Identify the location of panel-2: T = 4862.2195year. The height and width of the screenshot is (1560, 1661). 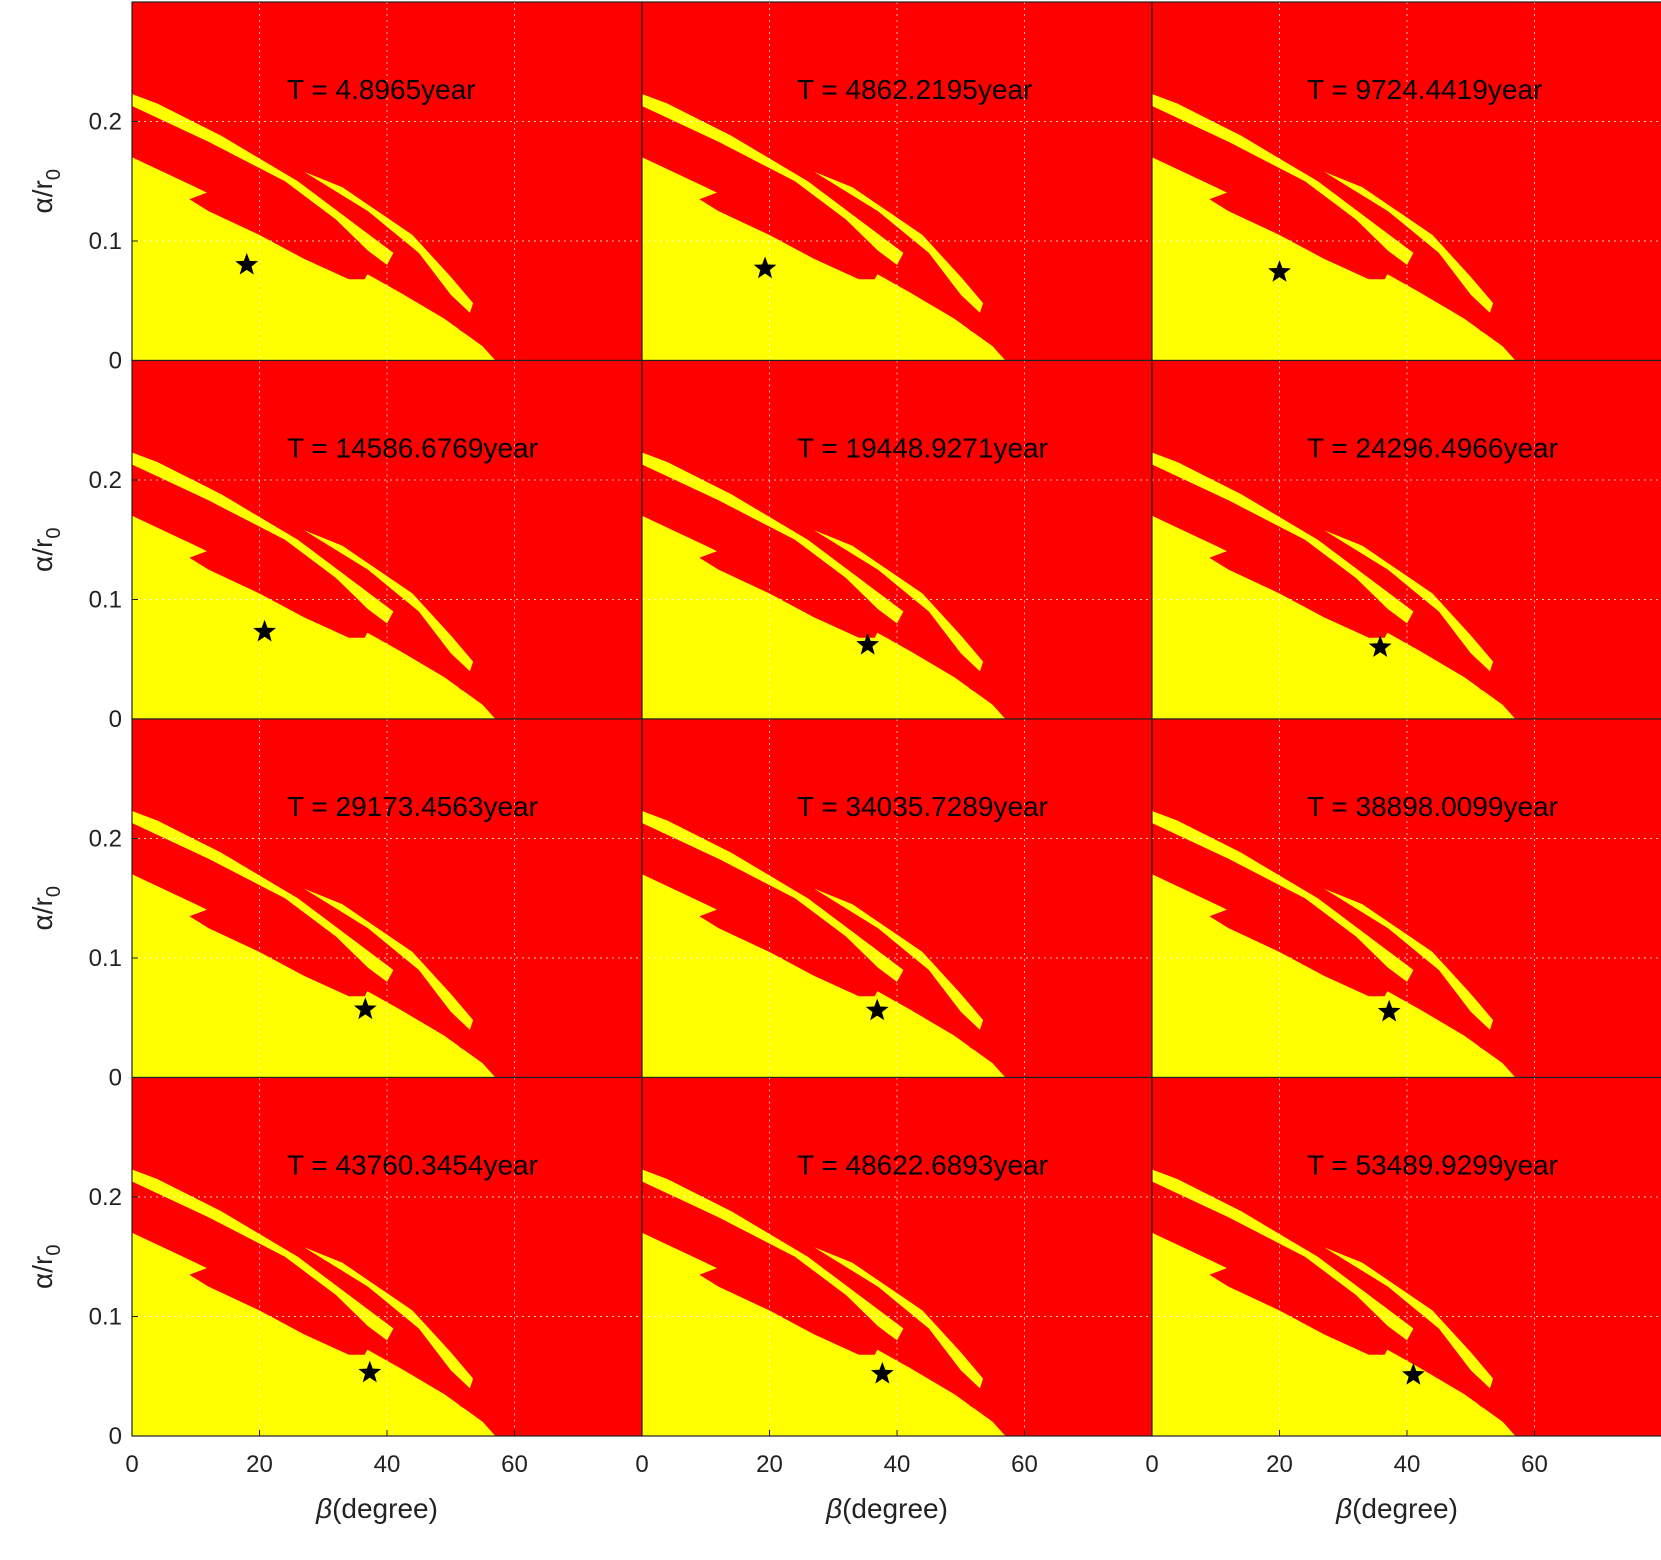
(897, 181).